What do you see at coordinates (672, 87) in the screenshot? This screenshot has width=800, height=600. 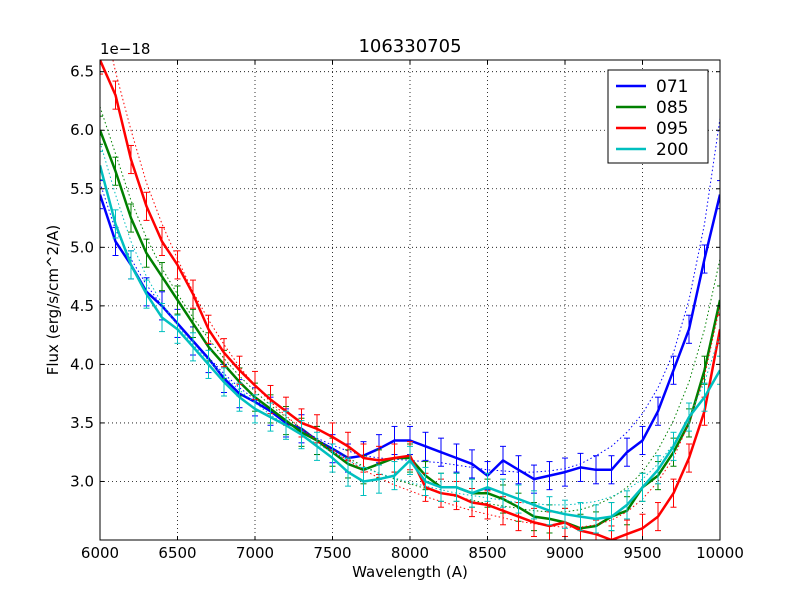 I see `legend-label-071: 071` at bounding box center [672, 87].